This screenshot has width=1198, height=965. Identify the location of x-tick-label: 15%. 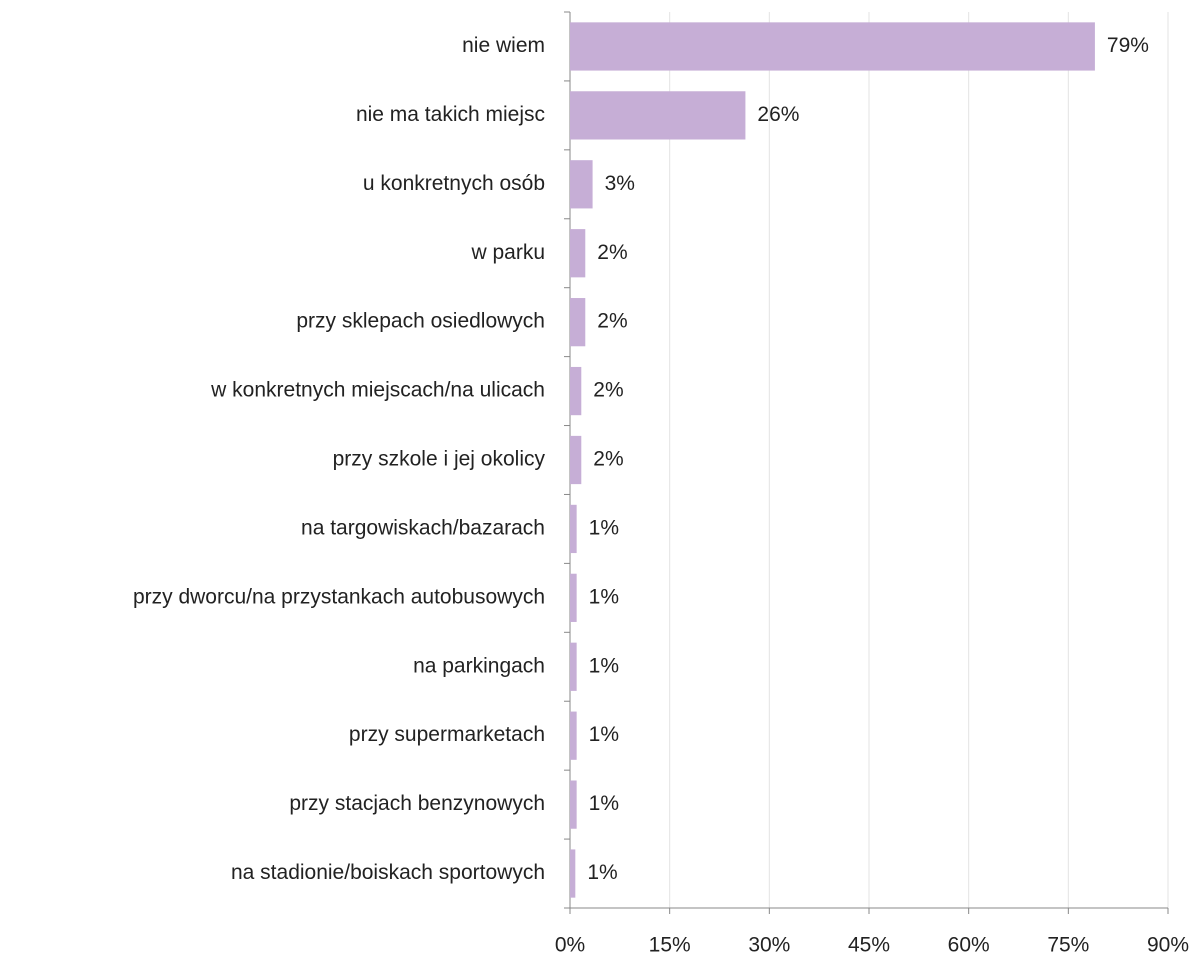
(670, 945).